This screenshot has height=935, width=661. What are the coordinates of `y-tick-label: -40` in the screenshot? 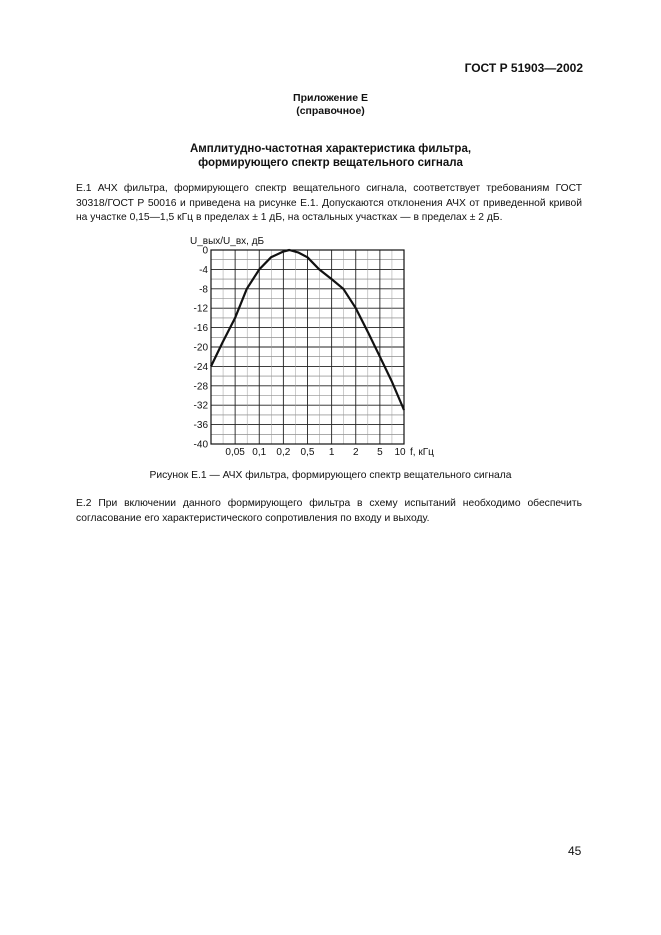 It's located at (201, 445).